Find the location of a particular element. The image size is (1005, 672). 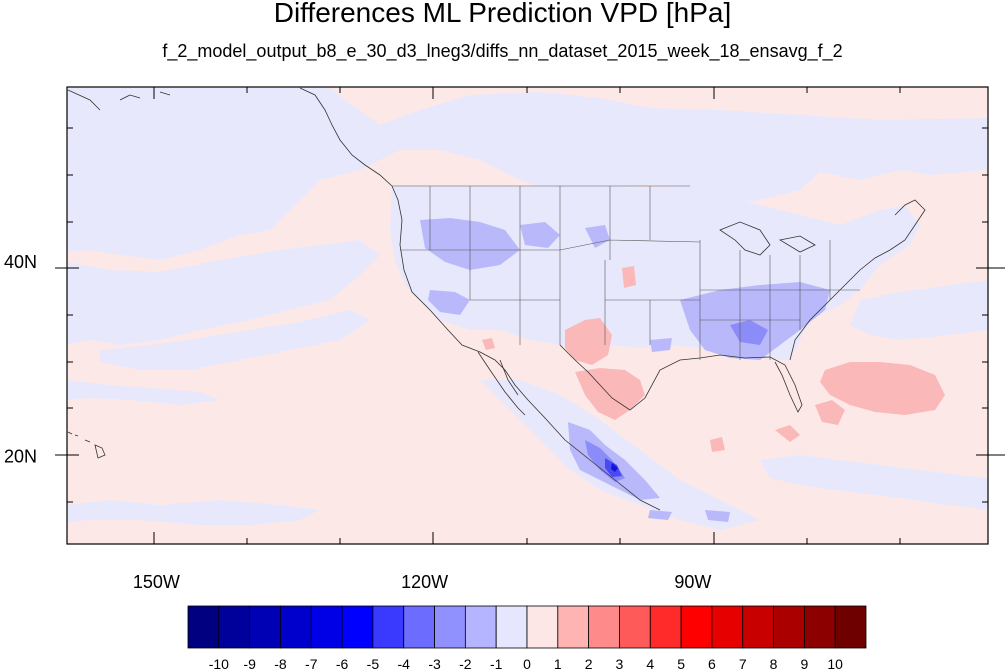

state-boundaries is located at coordinates (626, 272).